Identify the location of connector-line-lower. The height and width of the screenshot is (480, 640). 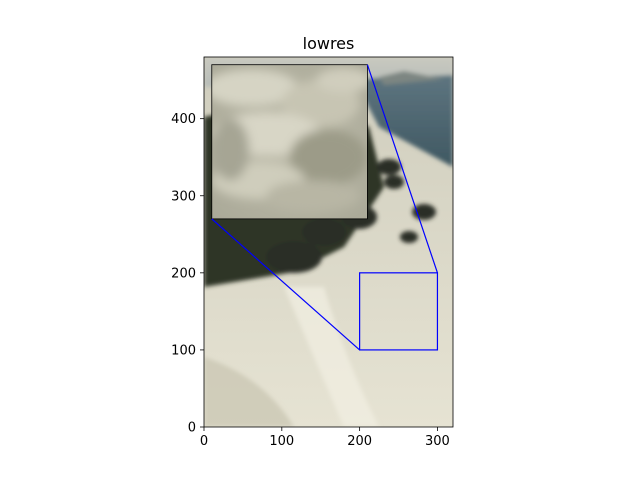
(286, 284).